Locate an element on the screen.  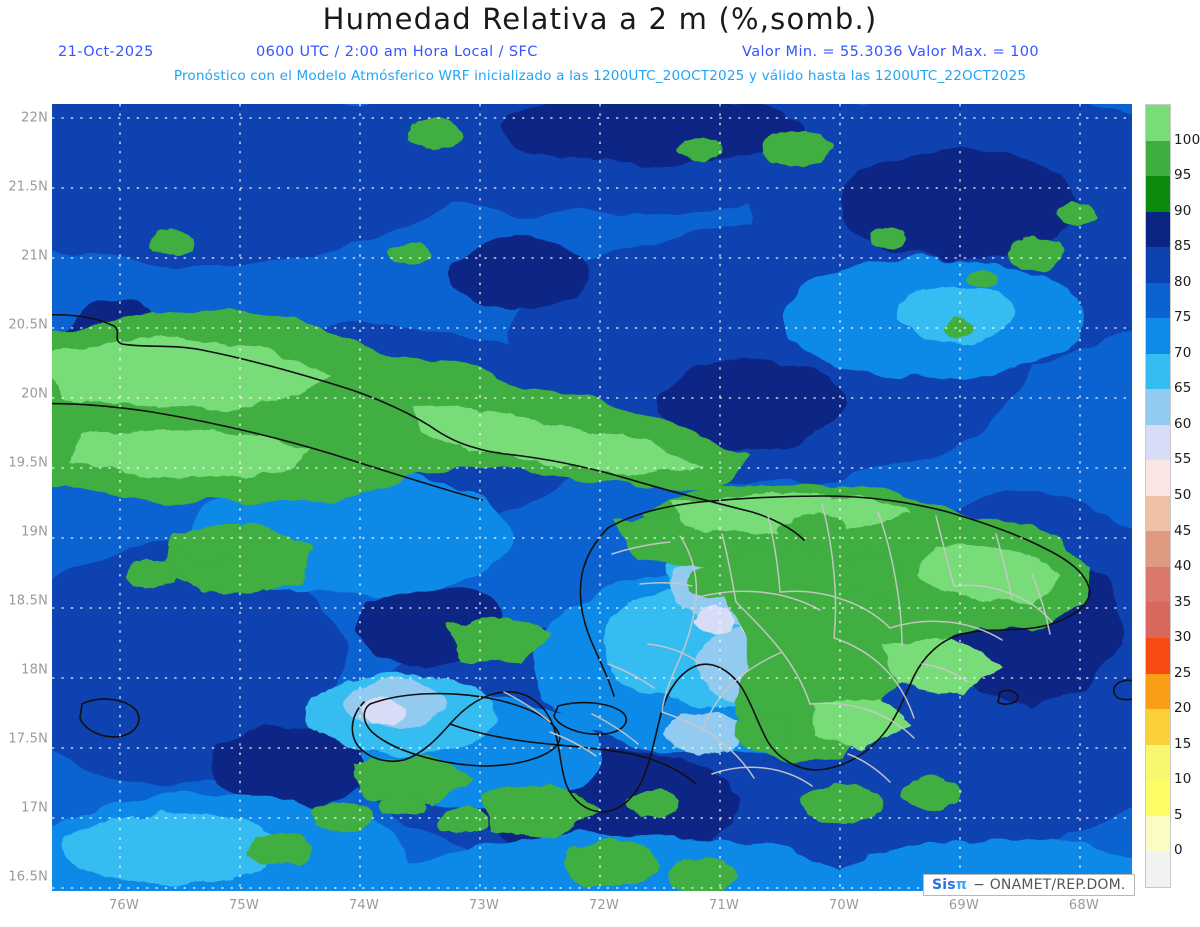
colorbar-tick: 90 is located at coordinates (1183, 210).